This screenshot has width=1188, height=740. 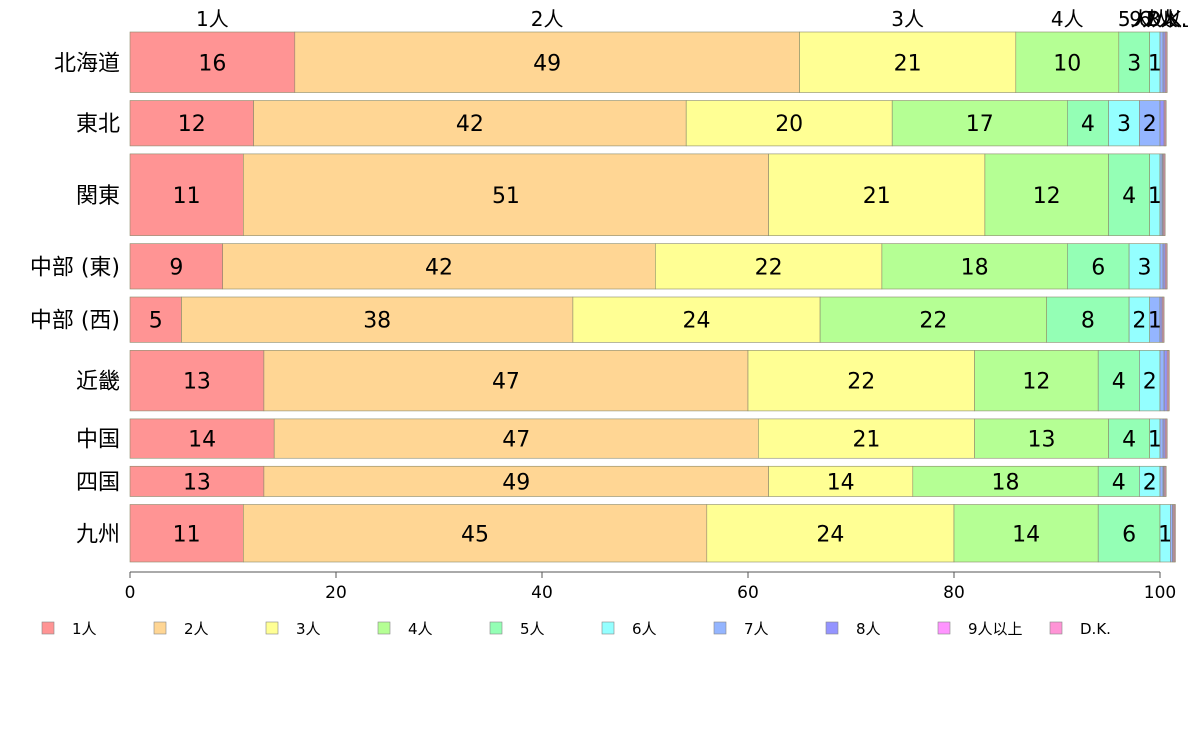 I want to click on segment-value-label: 4, so click(x=1119, y=482).